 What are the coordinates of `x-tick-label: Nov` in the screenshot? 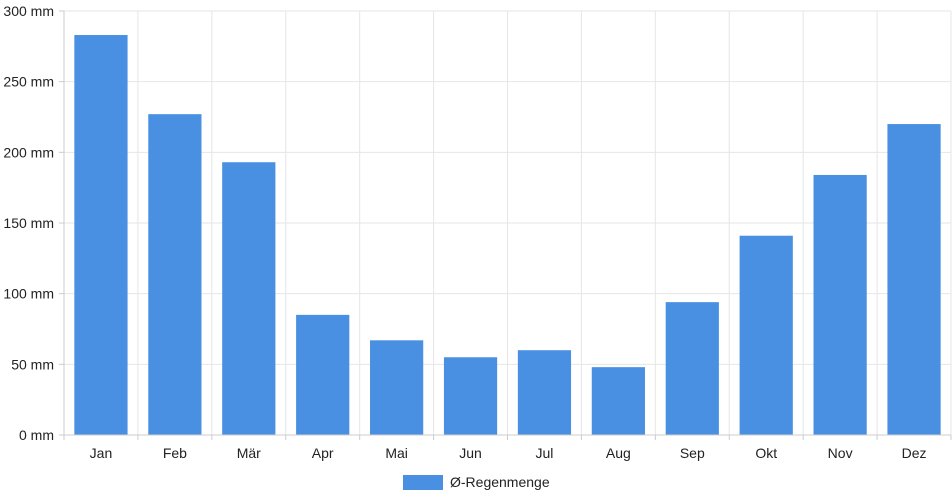 It's located at (840, 453).